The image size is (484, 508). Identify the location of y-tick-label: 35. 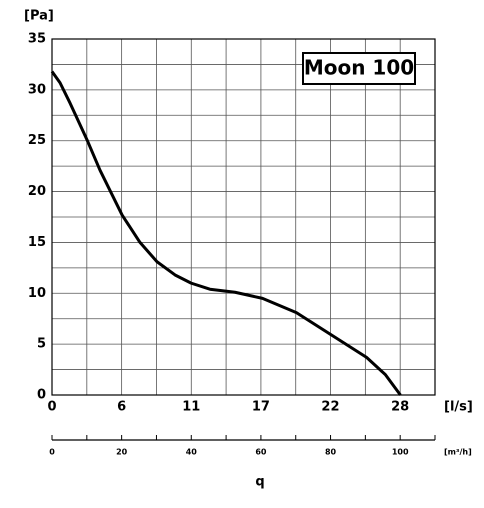
(37, 39).